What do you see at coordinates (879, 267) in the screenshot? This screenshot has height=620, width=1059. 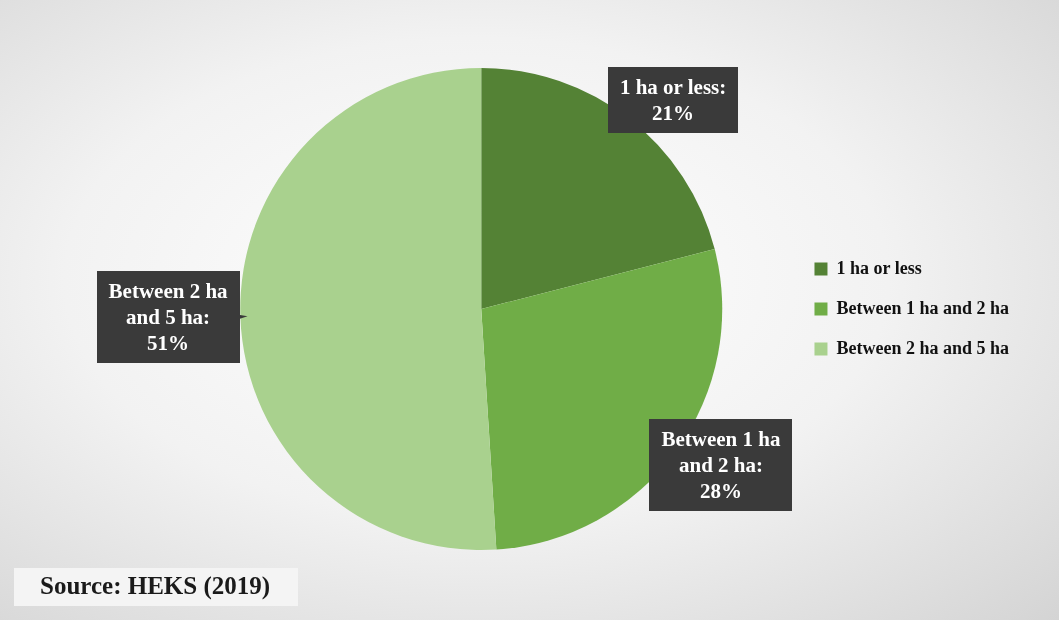 I see `legend-label: 1 ha or less` at bounding box center [879, 267].